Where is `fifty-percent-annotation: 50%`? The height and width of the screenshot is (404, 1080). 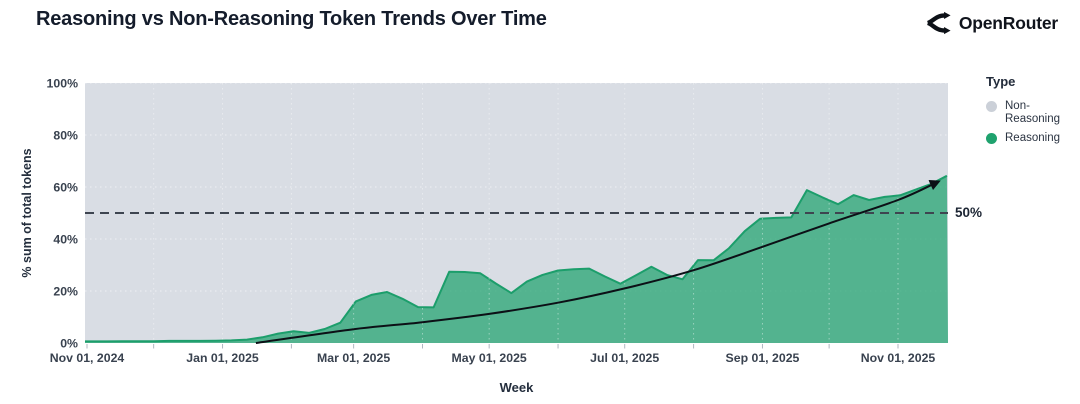 fifty-percent-annotation: 50% is located at coordinates (969, 212).